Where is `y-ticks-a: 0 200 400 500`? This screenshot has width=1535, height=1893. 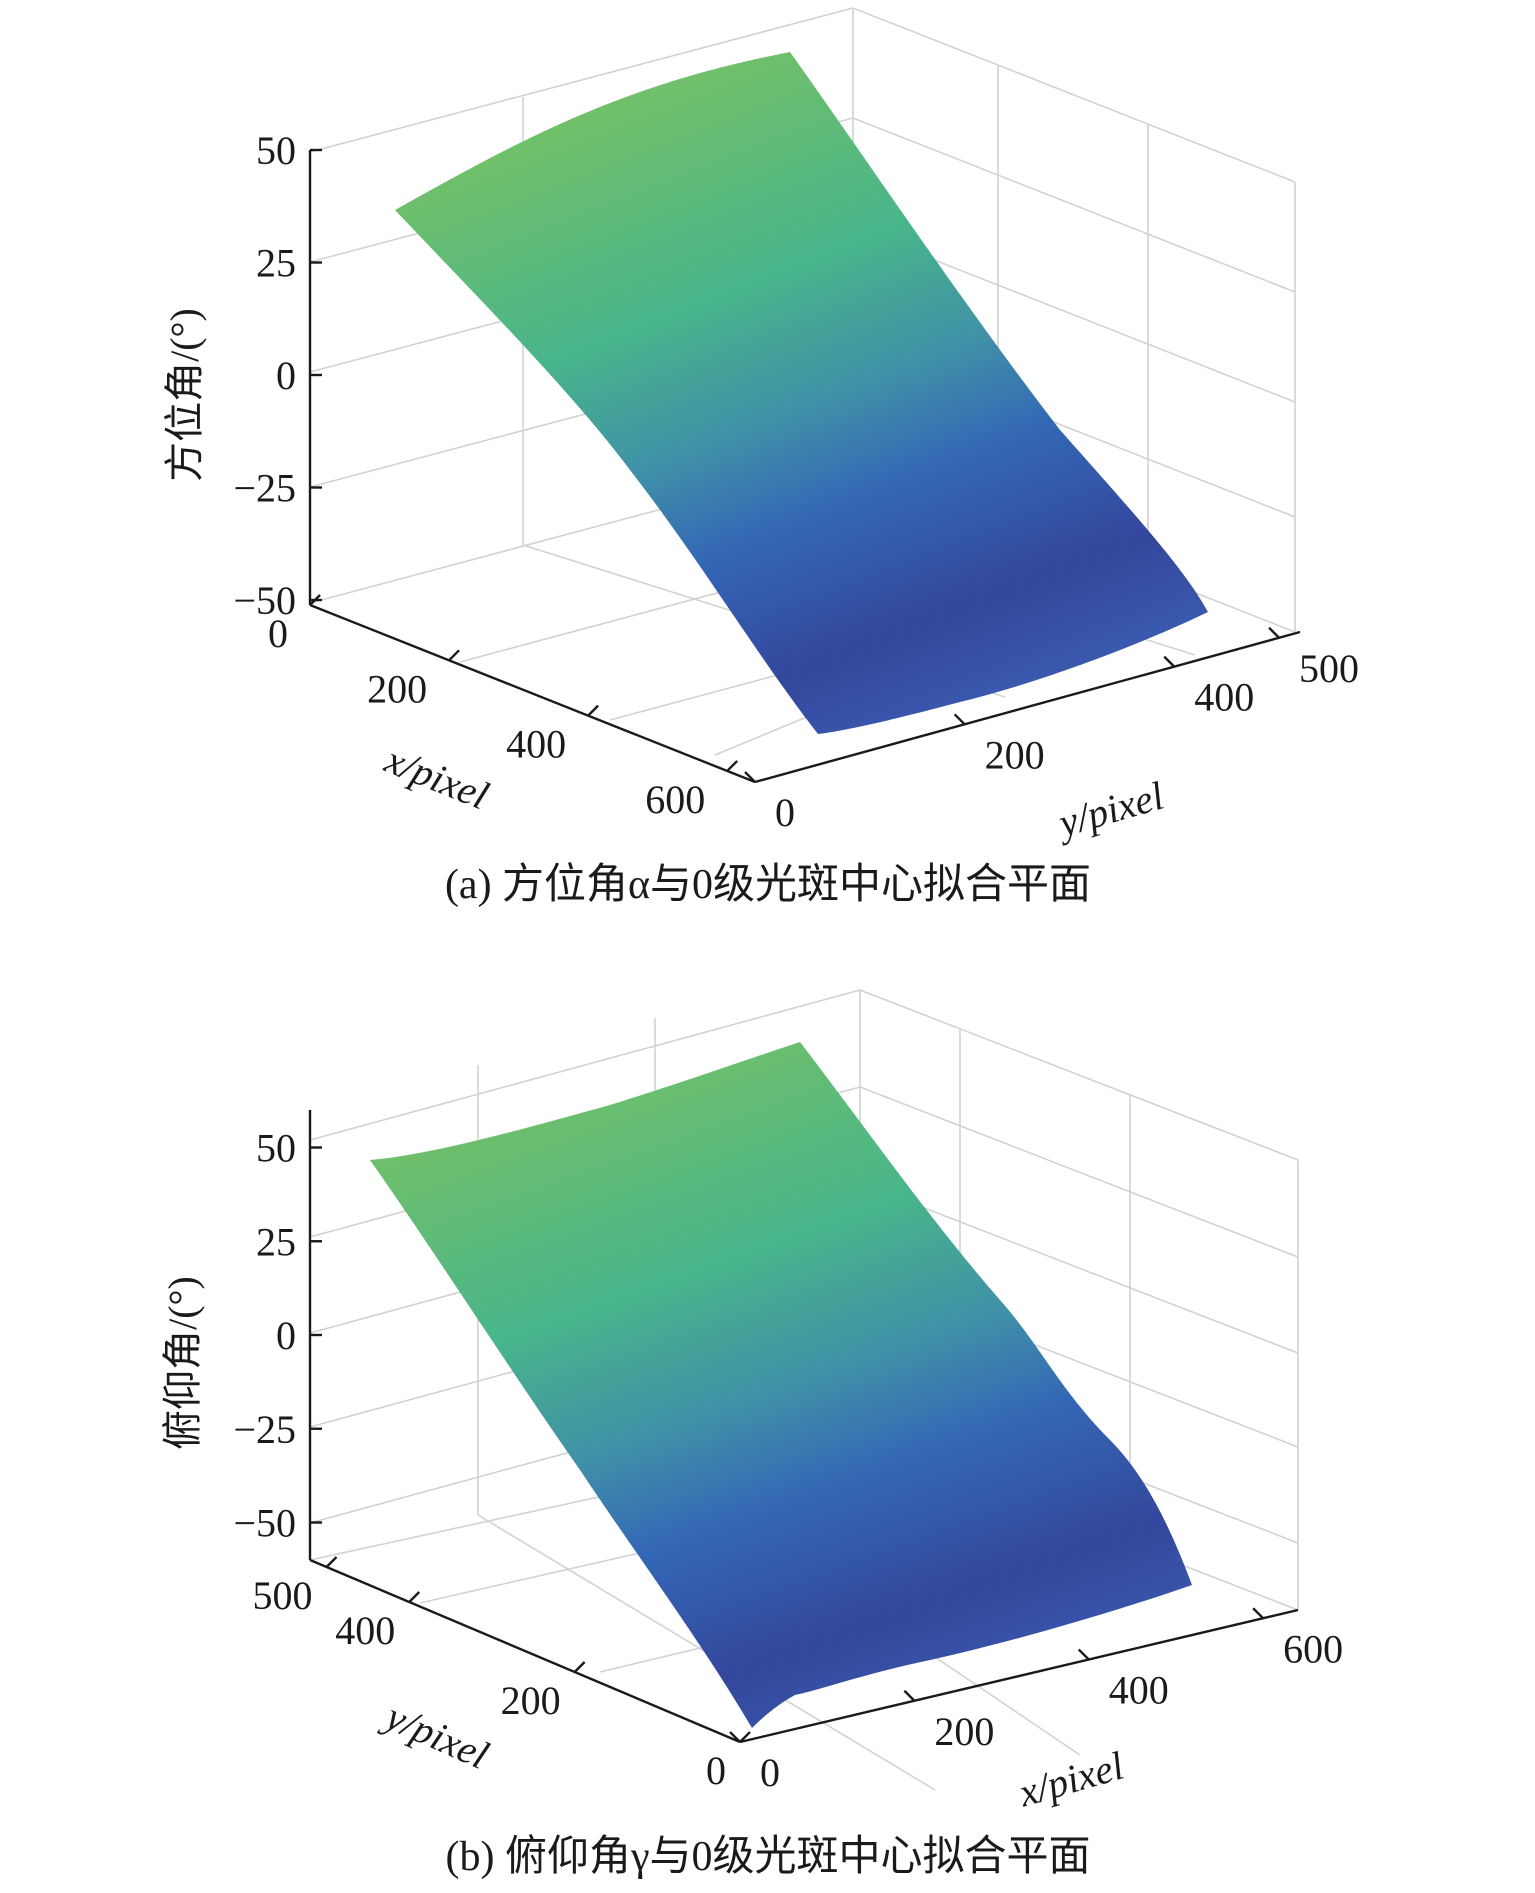
y-ticks-a: 0 200 400 500 is located at coordinates (1051, 730).